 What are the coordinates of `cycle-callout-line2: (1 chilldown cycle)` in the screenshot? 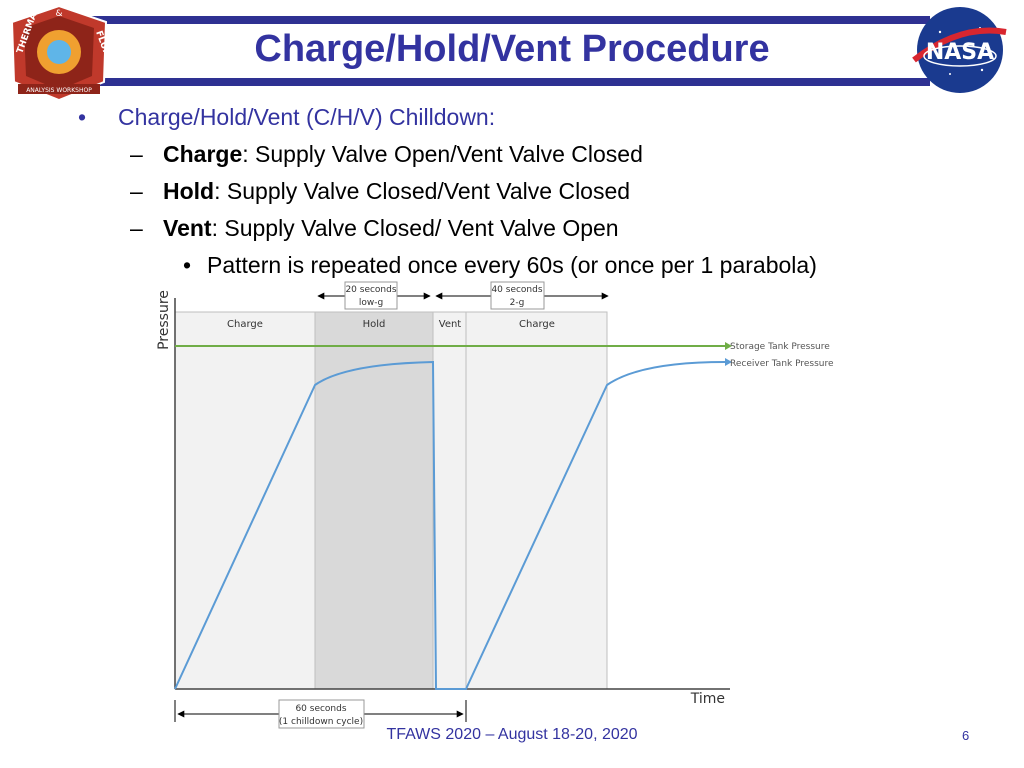 It's located at (321, 722).